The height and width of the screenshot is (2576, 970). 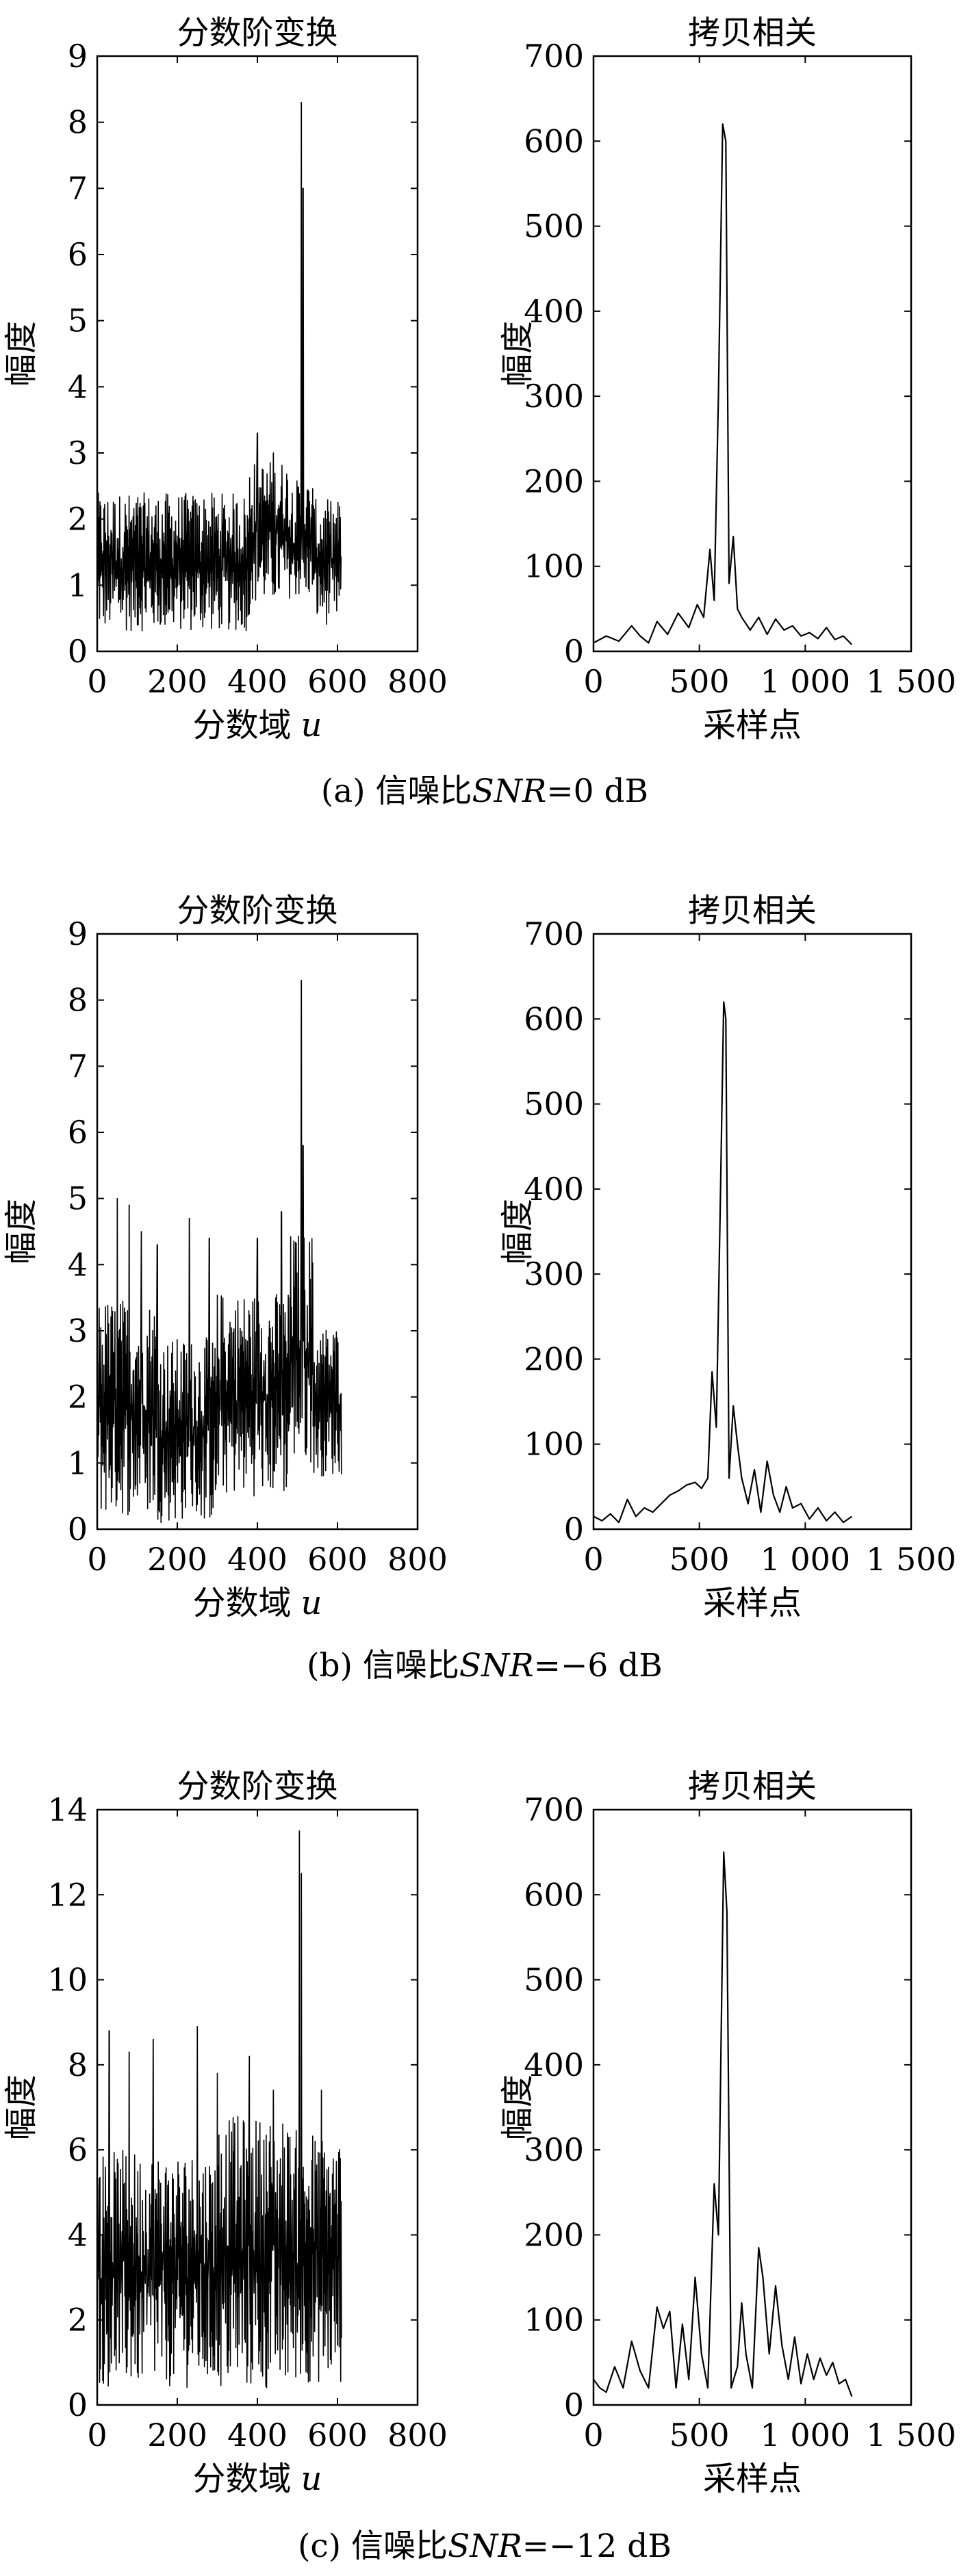 What do you see at coordinates (597, 791) in the screenshot?
I see `caption-value: =0 dB` at bounding box center [597, 791].